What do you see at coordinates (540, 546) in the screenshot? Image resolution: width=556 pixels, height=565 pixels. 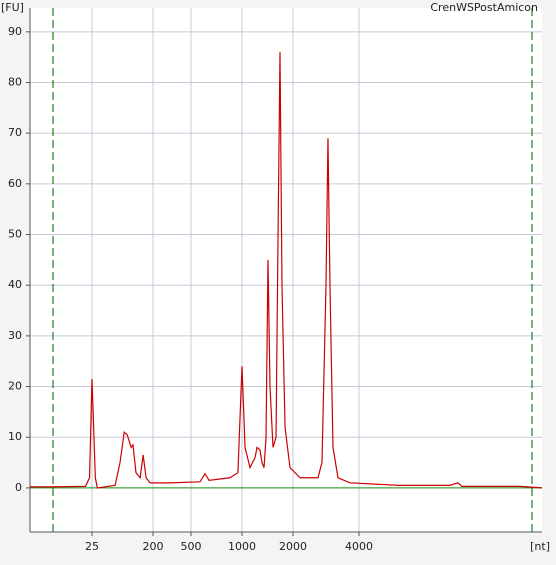 I see `x-axis-label: [nt]` at bounding box center [540, 546].